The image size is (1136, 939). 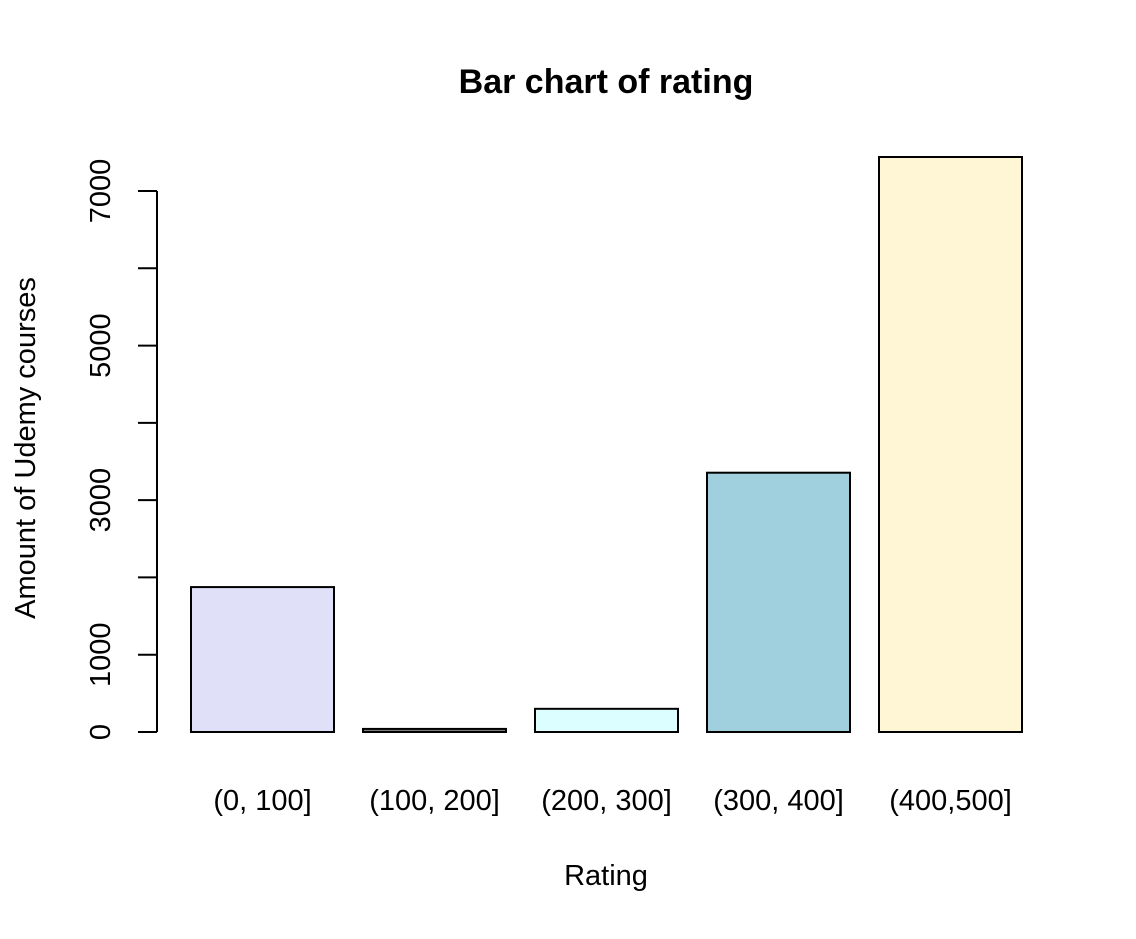 What do you see at coordinates (606, 801) in the screenshot?
I see `x-category-label: (200, 300]` at bounding box center [606, 801].